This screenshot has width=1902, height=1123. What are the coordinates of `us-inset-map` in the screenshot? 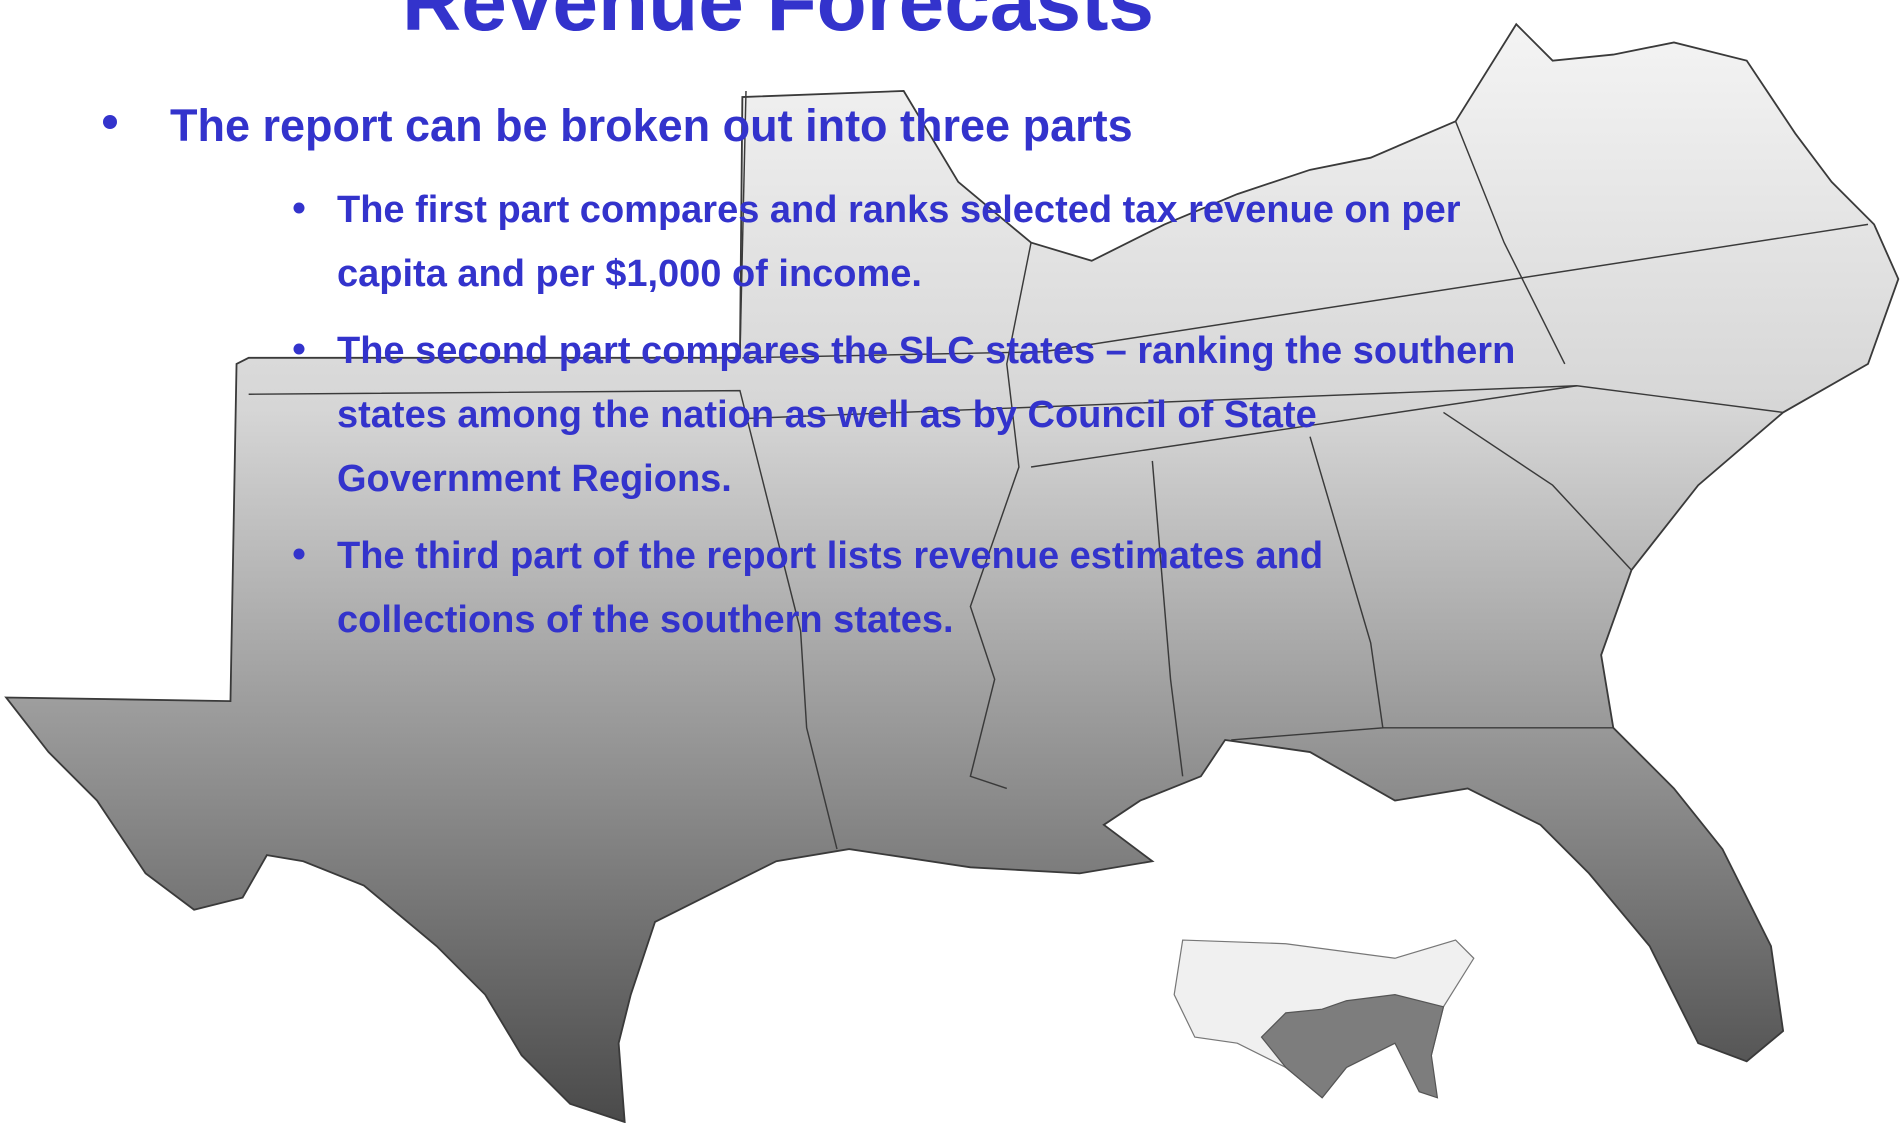 It's located at (1324, 1019).